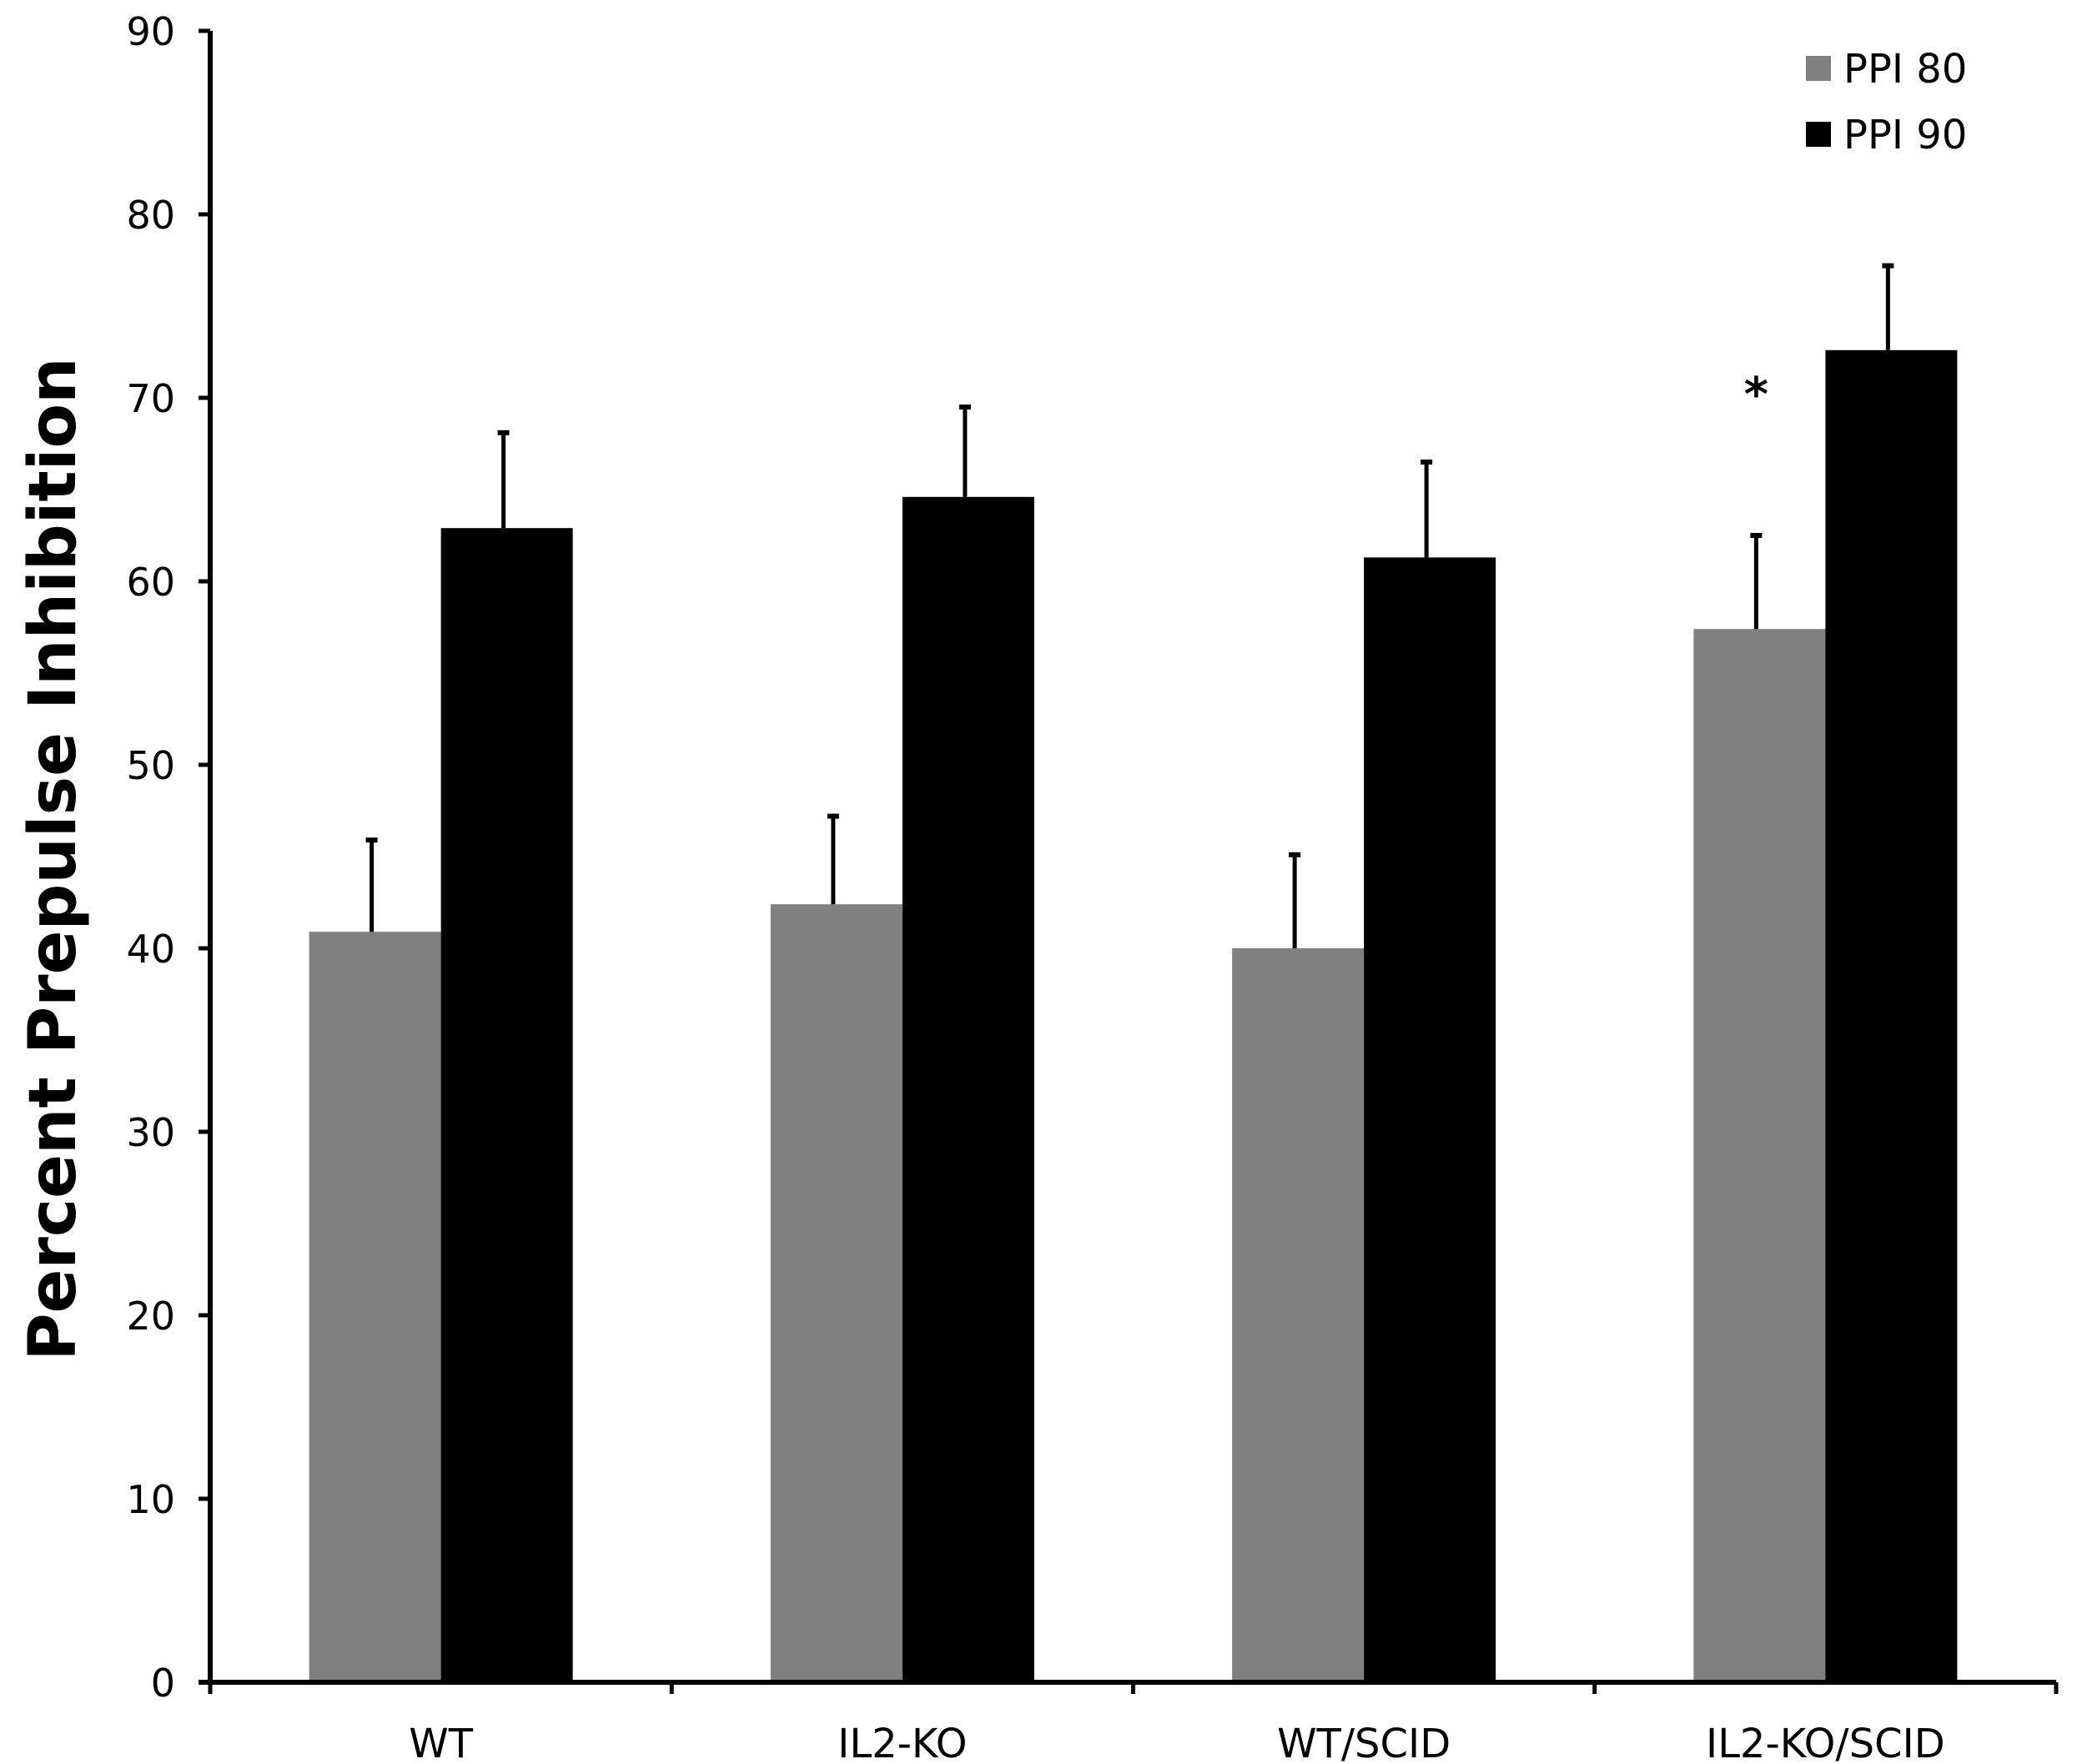 Image resolution: width=2082 pixels, height=1764 pixels. What do you see at coordinates (968, 1089) in the screenshot?
I see `bar-ppi-90-il2-ko` at bounding box center [968, 1089].